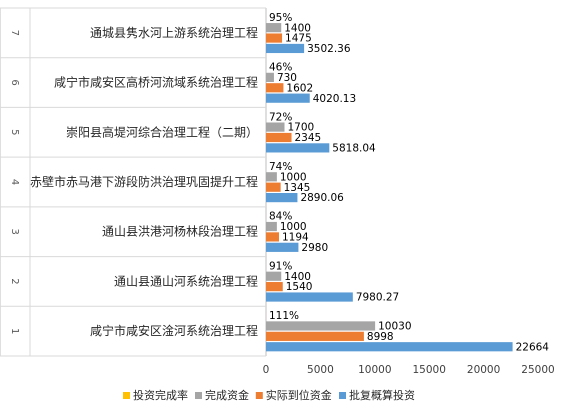  I want to click on data-label: 22664, so click(533, 347).